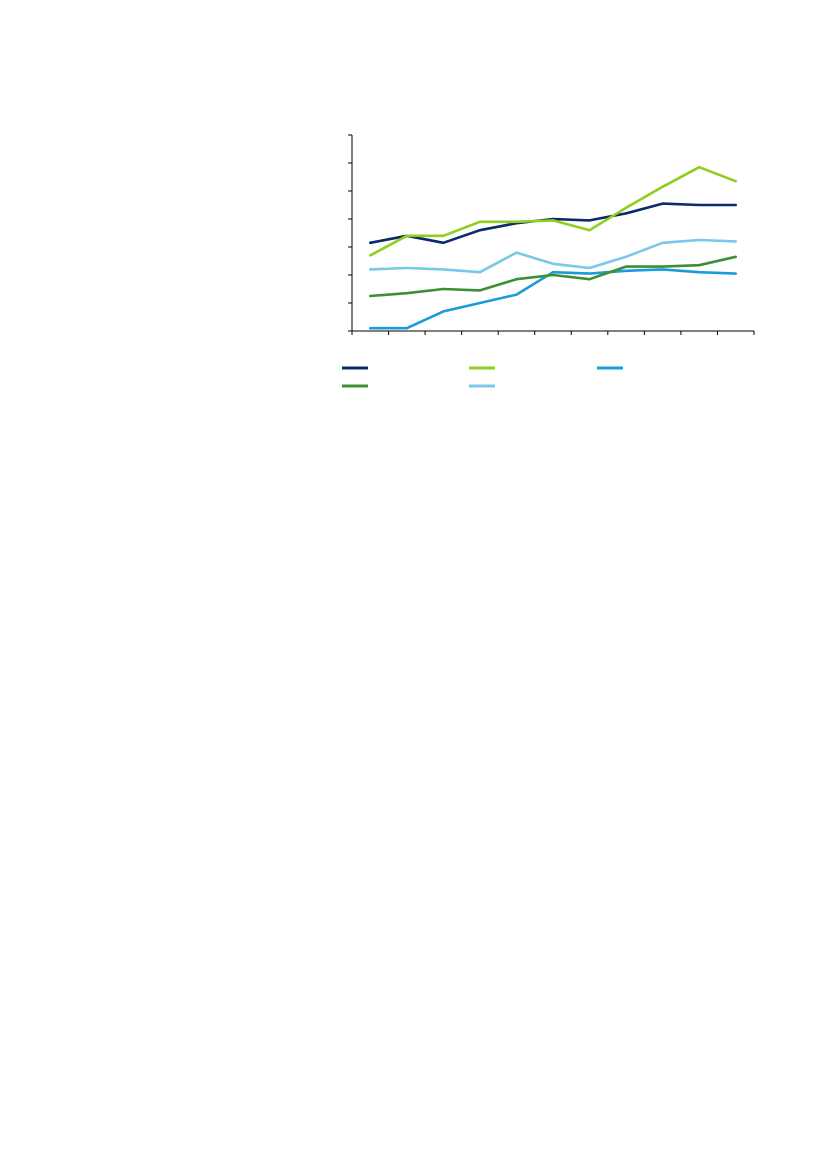 The image size is (827, 1169). What do you see at coordinates (482, 377) in the screenshot?
I see `chart-legend` at bounding box center [482, 377].